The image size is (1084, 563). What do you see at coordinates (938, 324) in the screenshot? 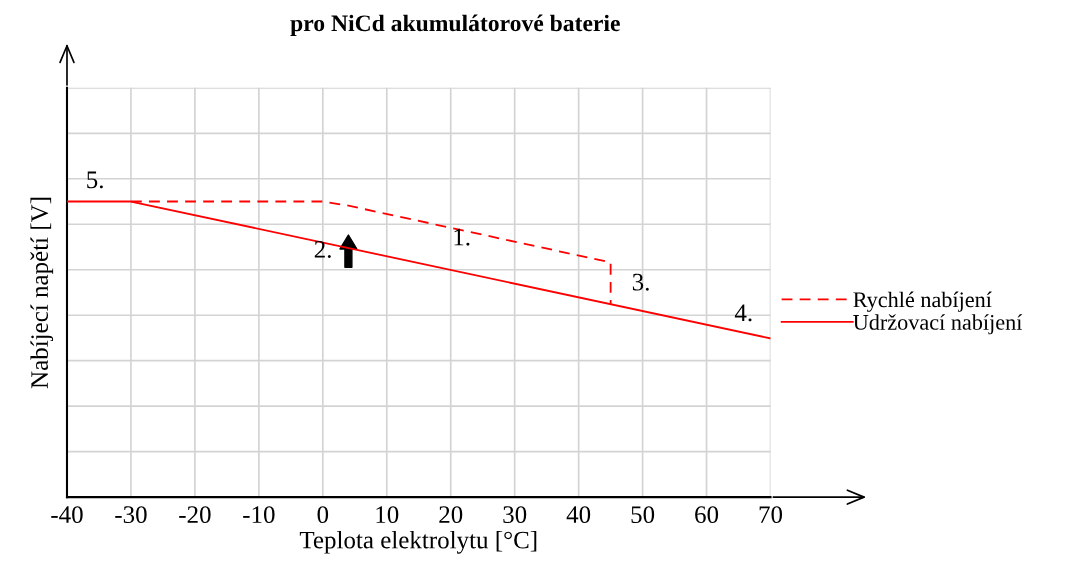
I see `legend-label: Udržovací nabíjení` at bounding box center [938, 324].